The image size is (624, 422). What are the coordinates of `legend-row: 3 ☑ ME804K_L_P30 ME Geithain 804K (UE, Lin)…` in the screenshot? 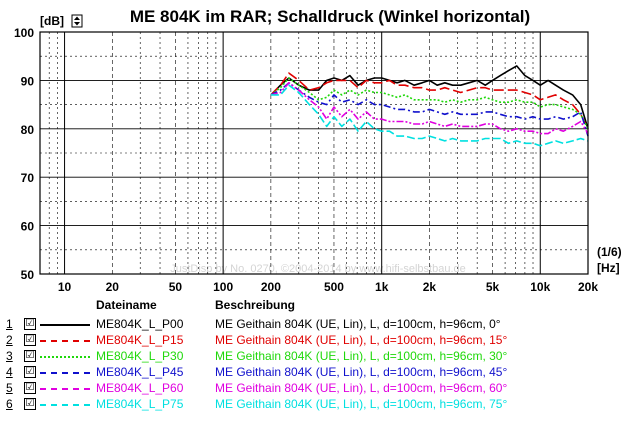 It's located at (312, 357).